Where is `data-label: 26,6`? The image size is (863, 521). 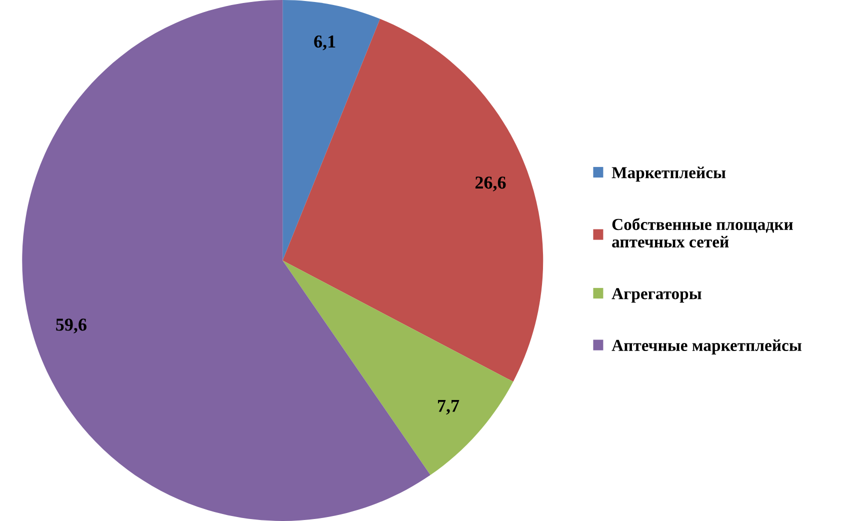 data-label: 26,6 is located at coordinates (490, 184).